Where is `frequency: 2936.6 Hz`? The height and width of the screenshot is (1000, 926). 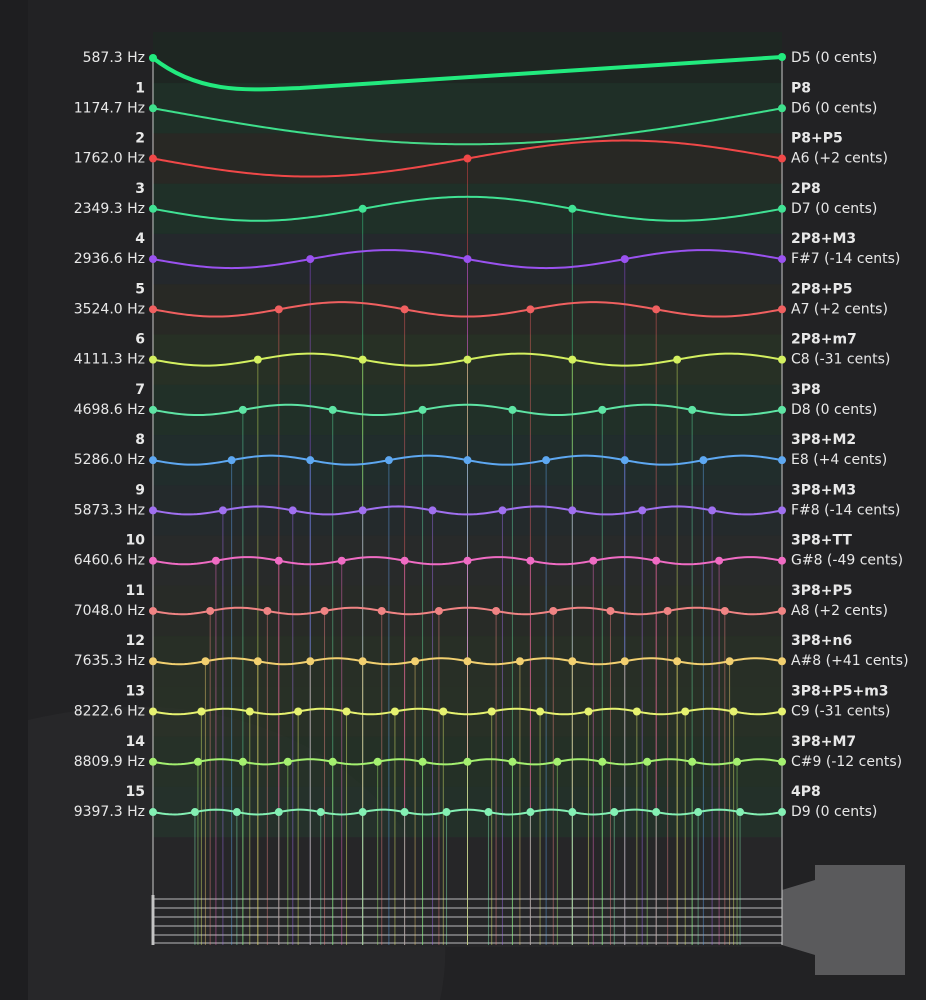 frequency: 2936.6 Hz is located at coordinates (109, 259).